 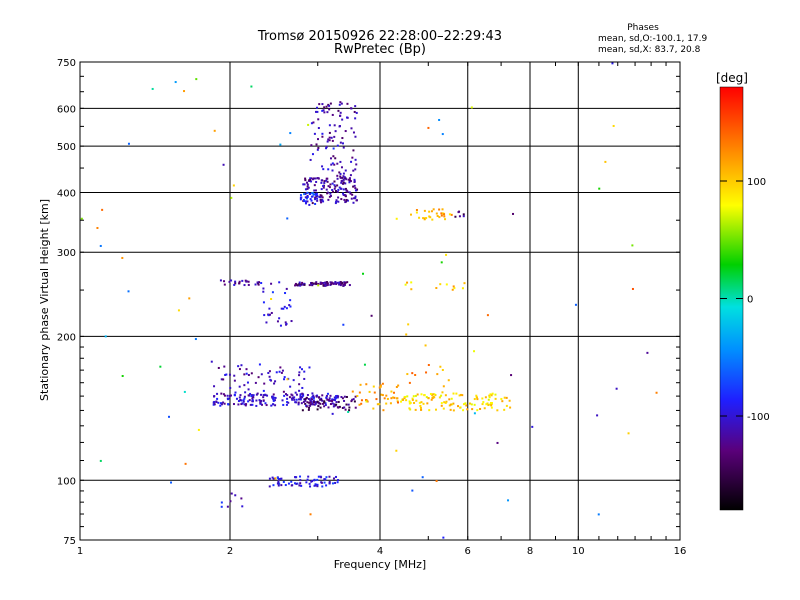 I want to click on colorbar-label: [deg], so click(x=732, y=78).